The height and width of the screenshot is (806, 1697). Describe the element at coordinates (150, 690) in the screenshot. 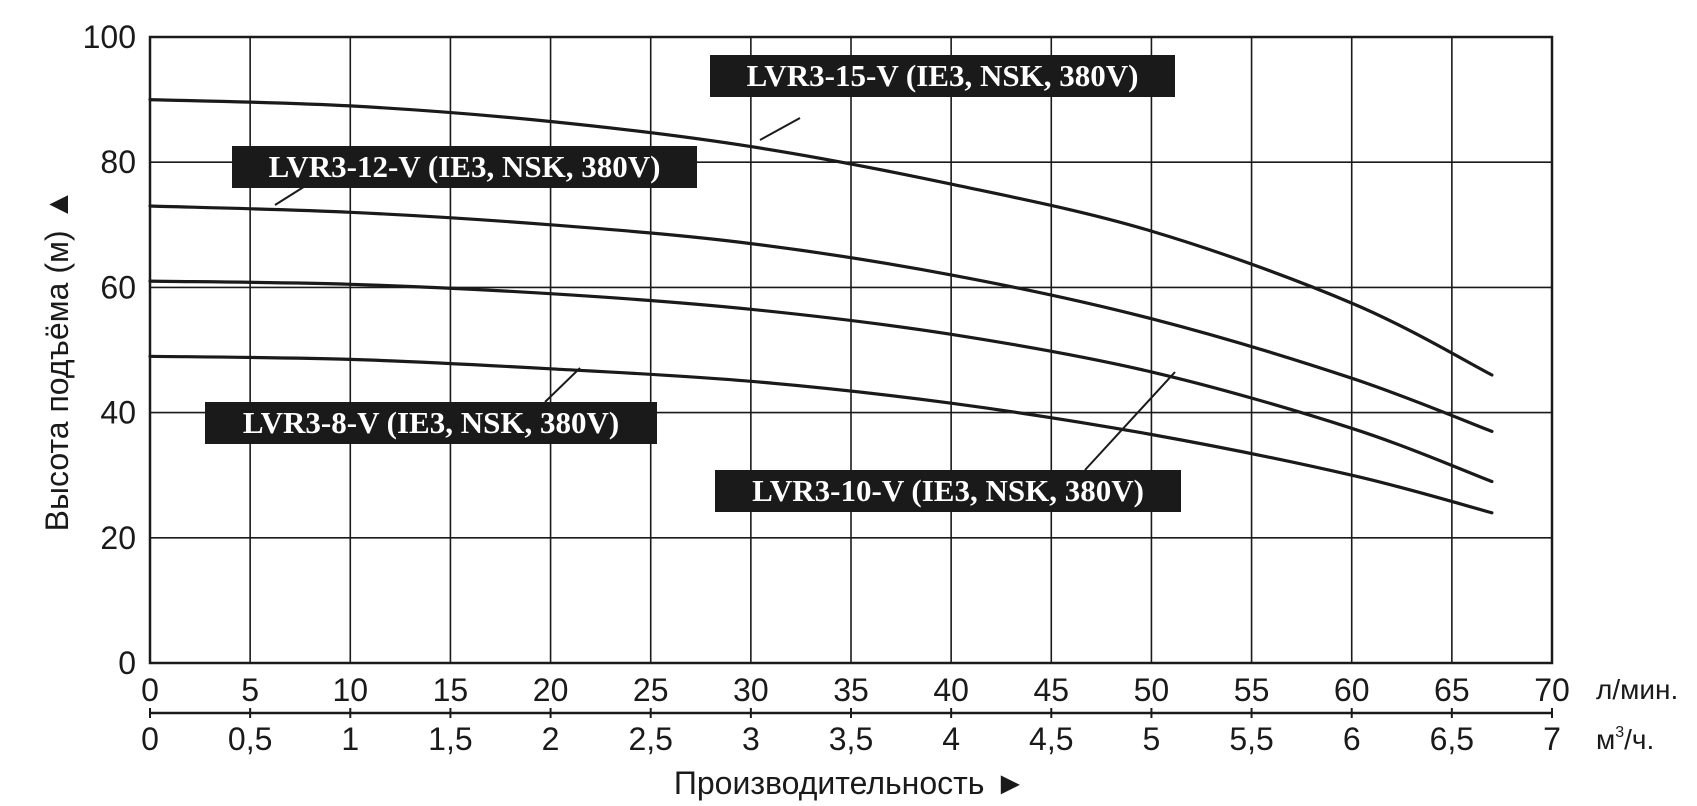

I see `x-tick-label: 0` at that location.